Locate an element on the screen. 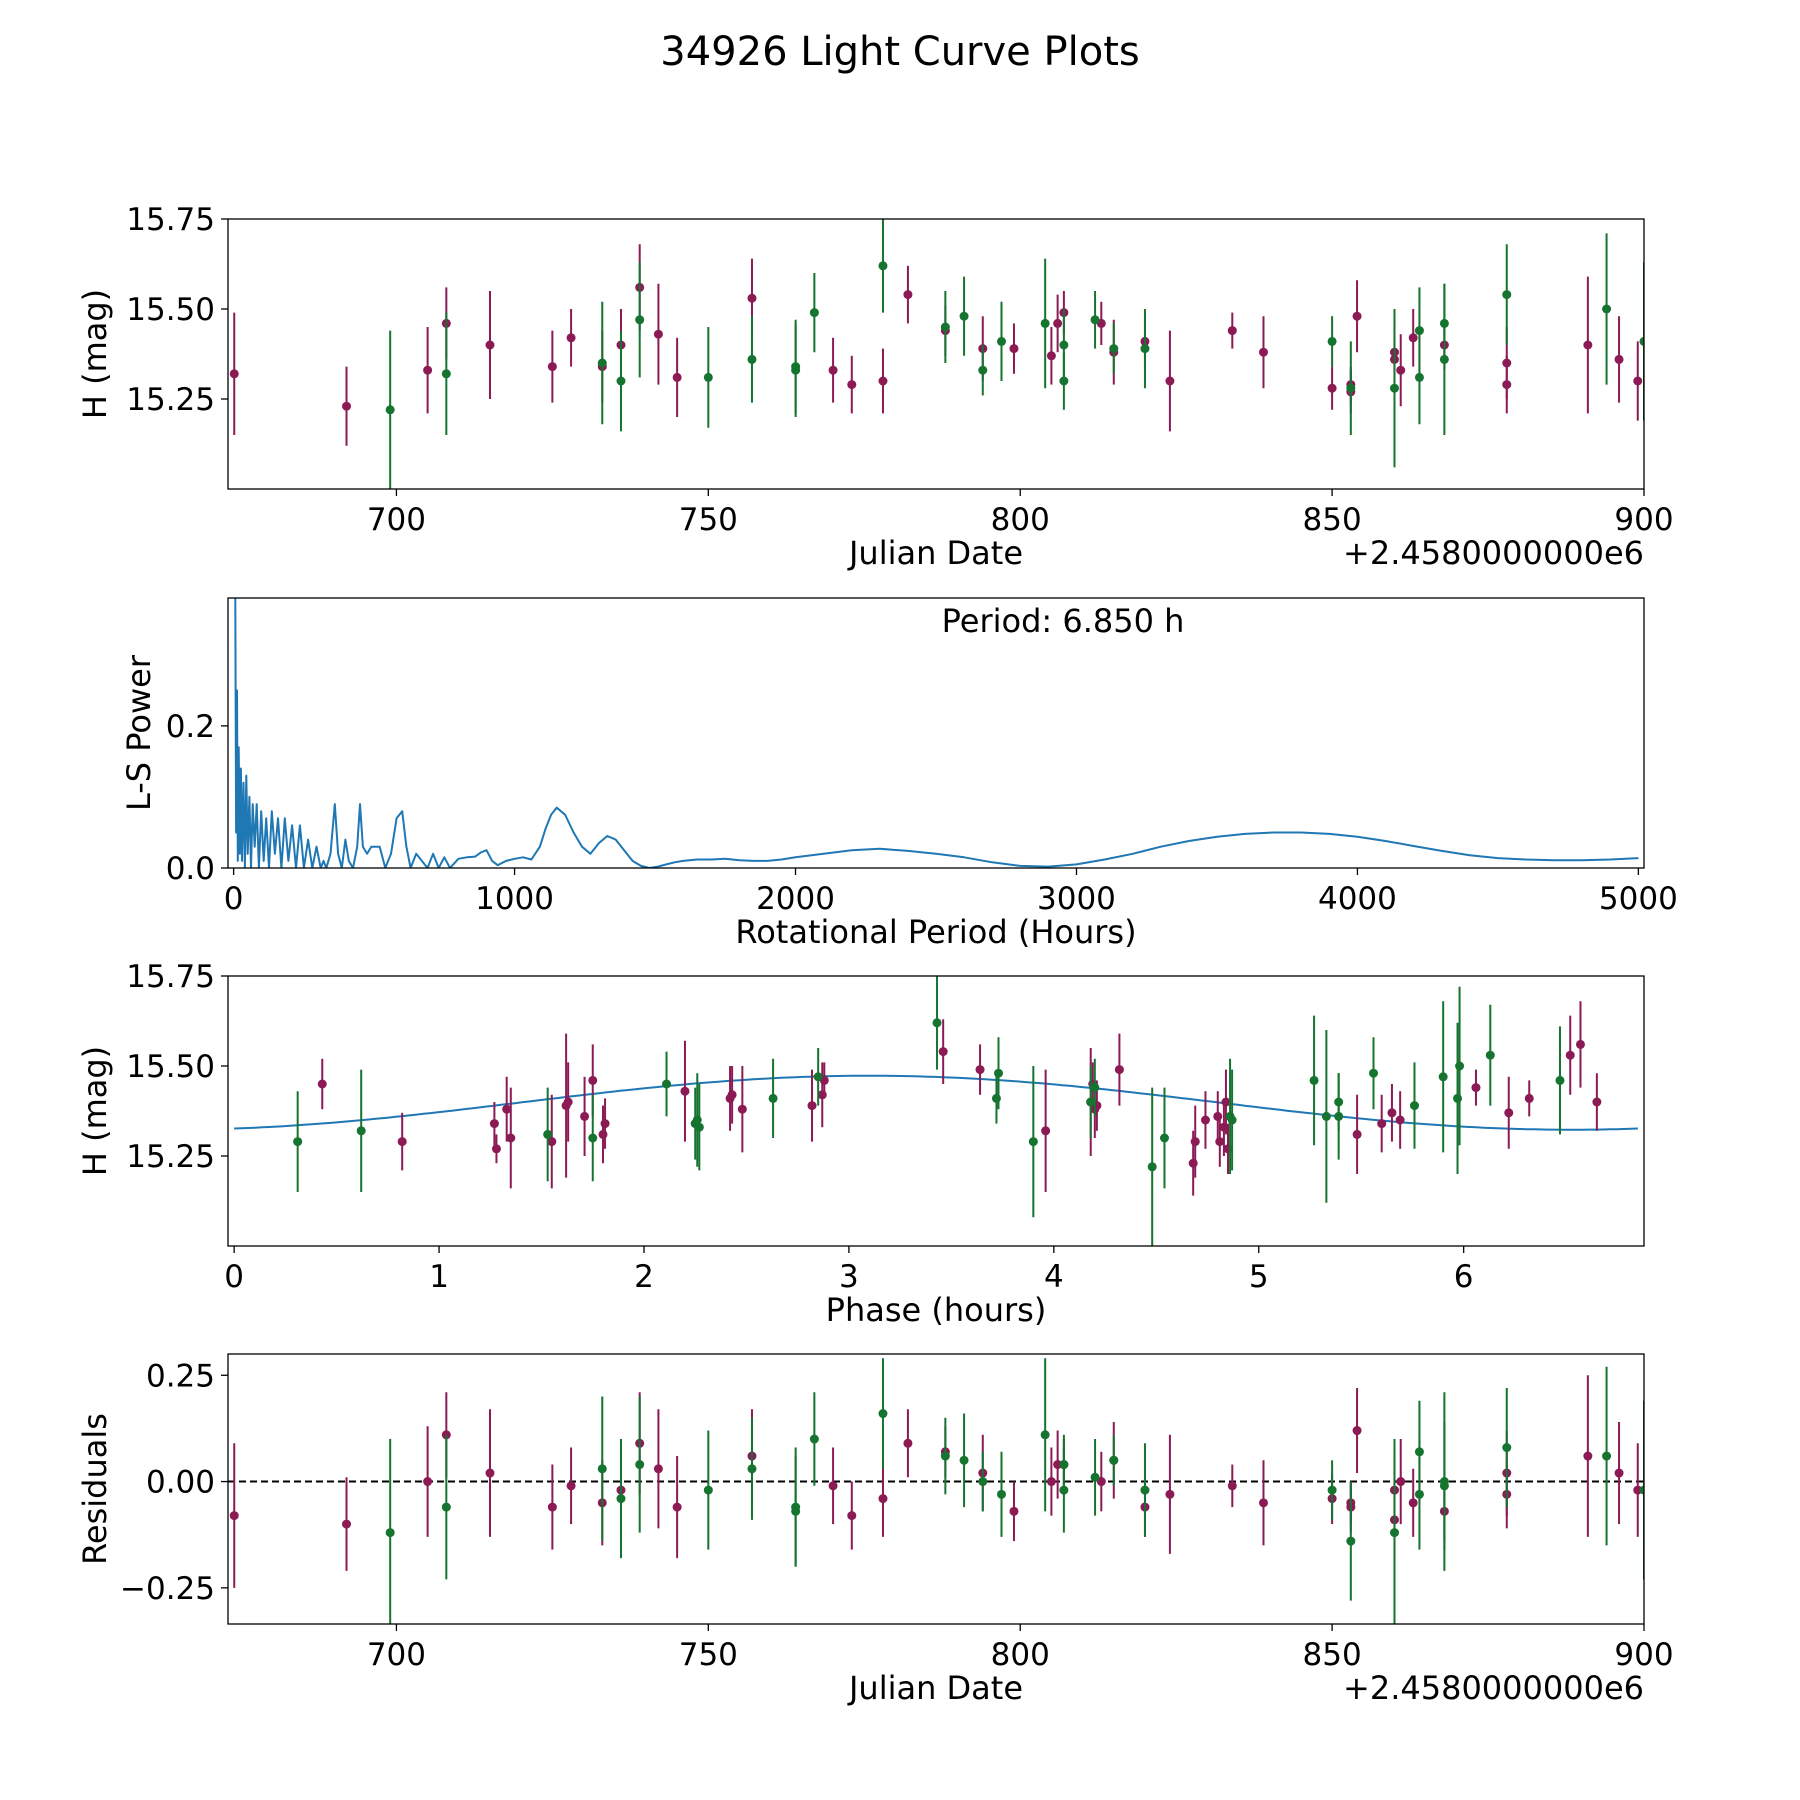 The height and width of the screenshot is (1800, 1800). x-tick-label: 5000 is located at coordinates (1638, 899).